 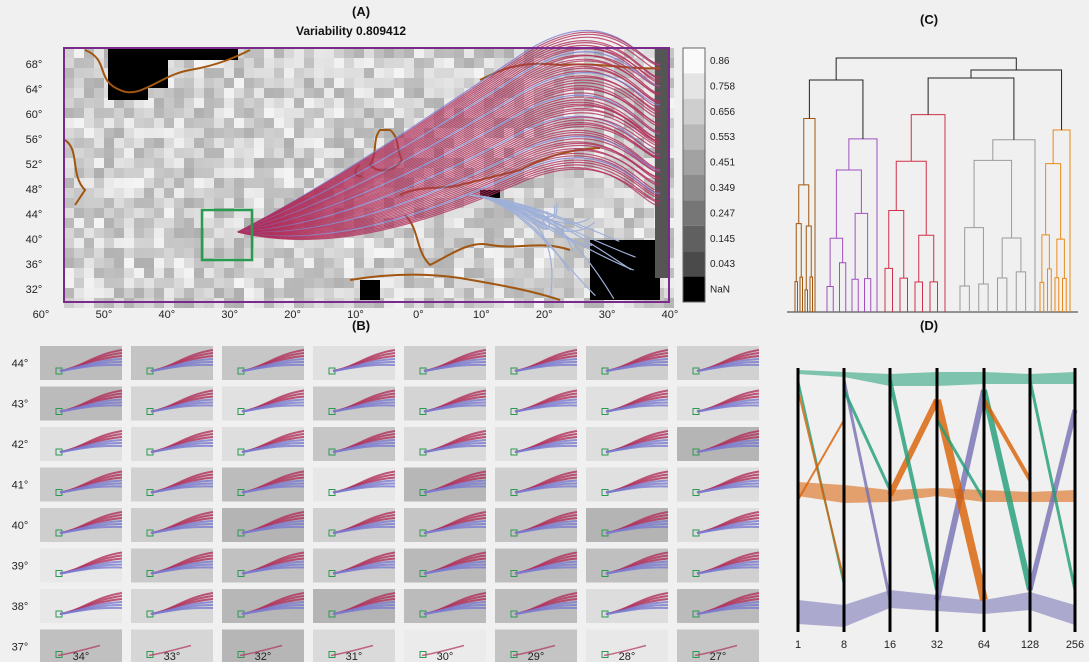 What do you see at coordinates (20, 445) in the screenshot?
I see `grid-row-label: 42°` at bounding box center [20, 445].